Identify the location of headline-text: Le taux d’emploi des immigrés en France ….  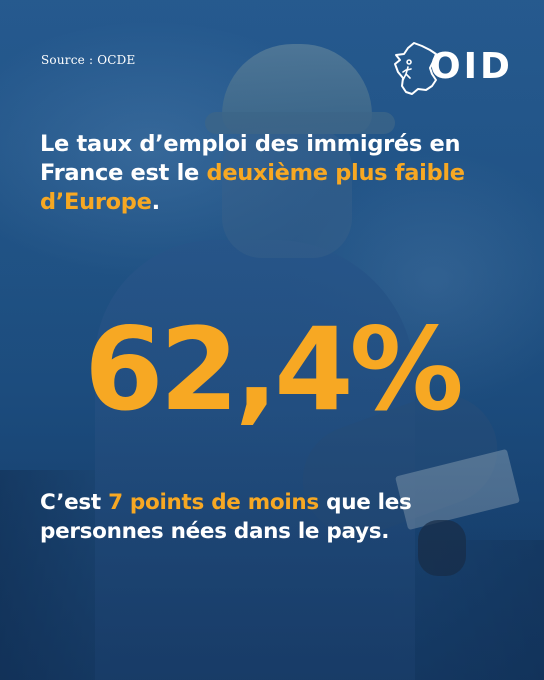
(250, 158).